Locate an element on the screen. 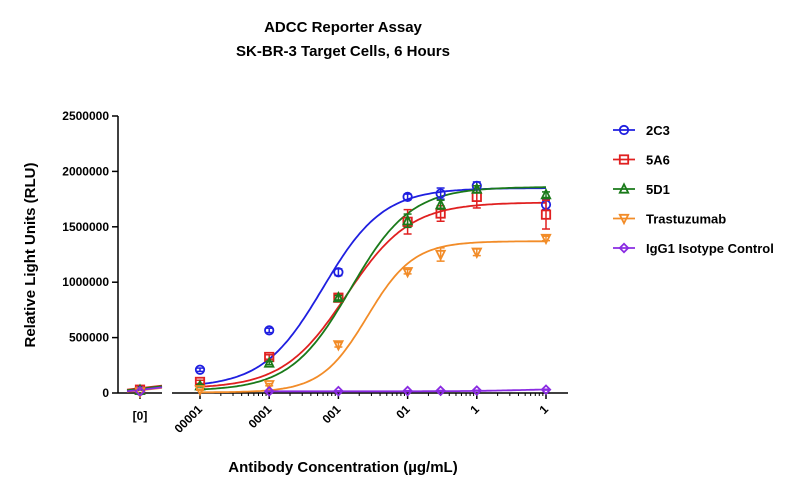 The height and width of the screenshot is (494, 811). x-tick-label: 01 is located at coordinates (403, 412).